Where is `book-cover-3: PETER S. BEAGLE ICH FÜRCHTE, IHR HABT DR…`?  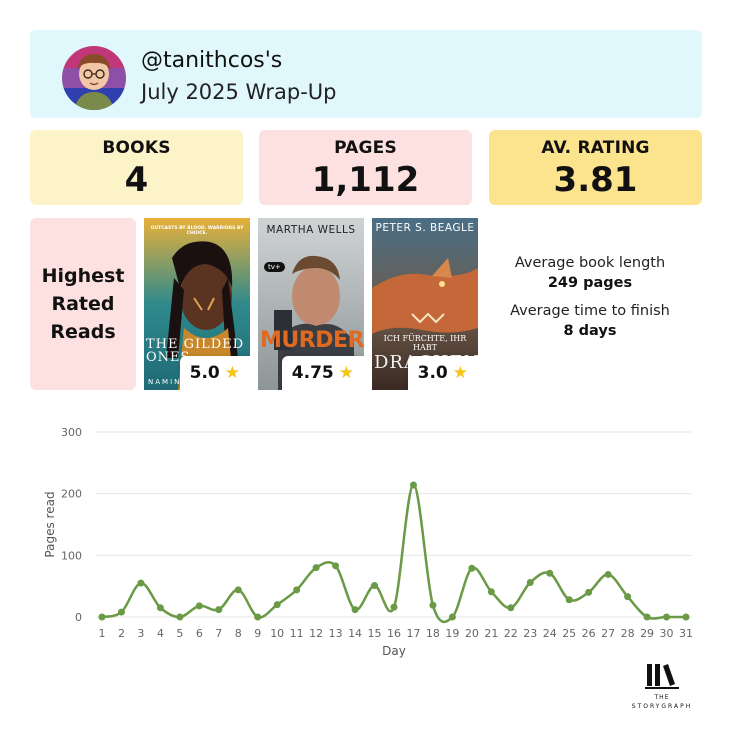 book-cover-3: PETER S. BEAGLE ICH FÜRCHTE, IHR HABT DR… is located at coordinates (425, 304).